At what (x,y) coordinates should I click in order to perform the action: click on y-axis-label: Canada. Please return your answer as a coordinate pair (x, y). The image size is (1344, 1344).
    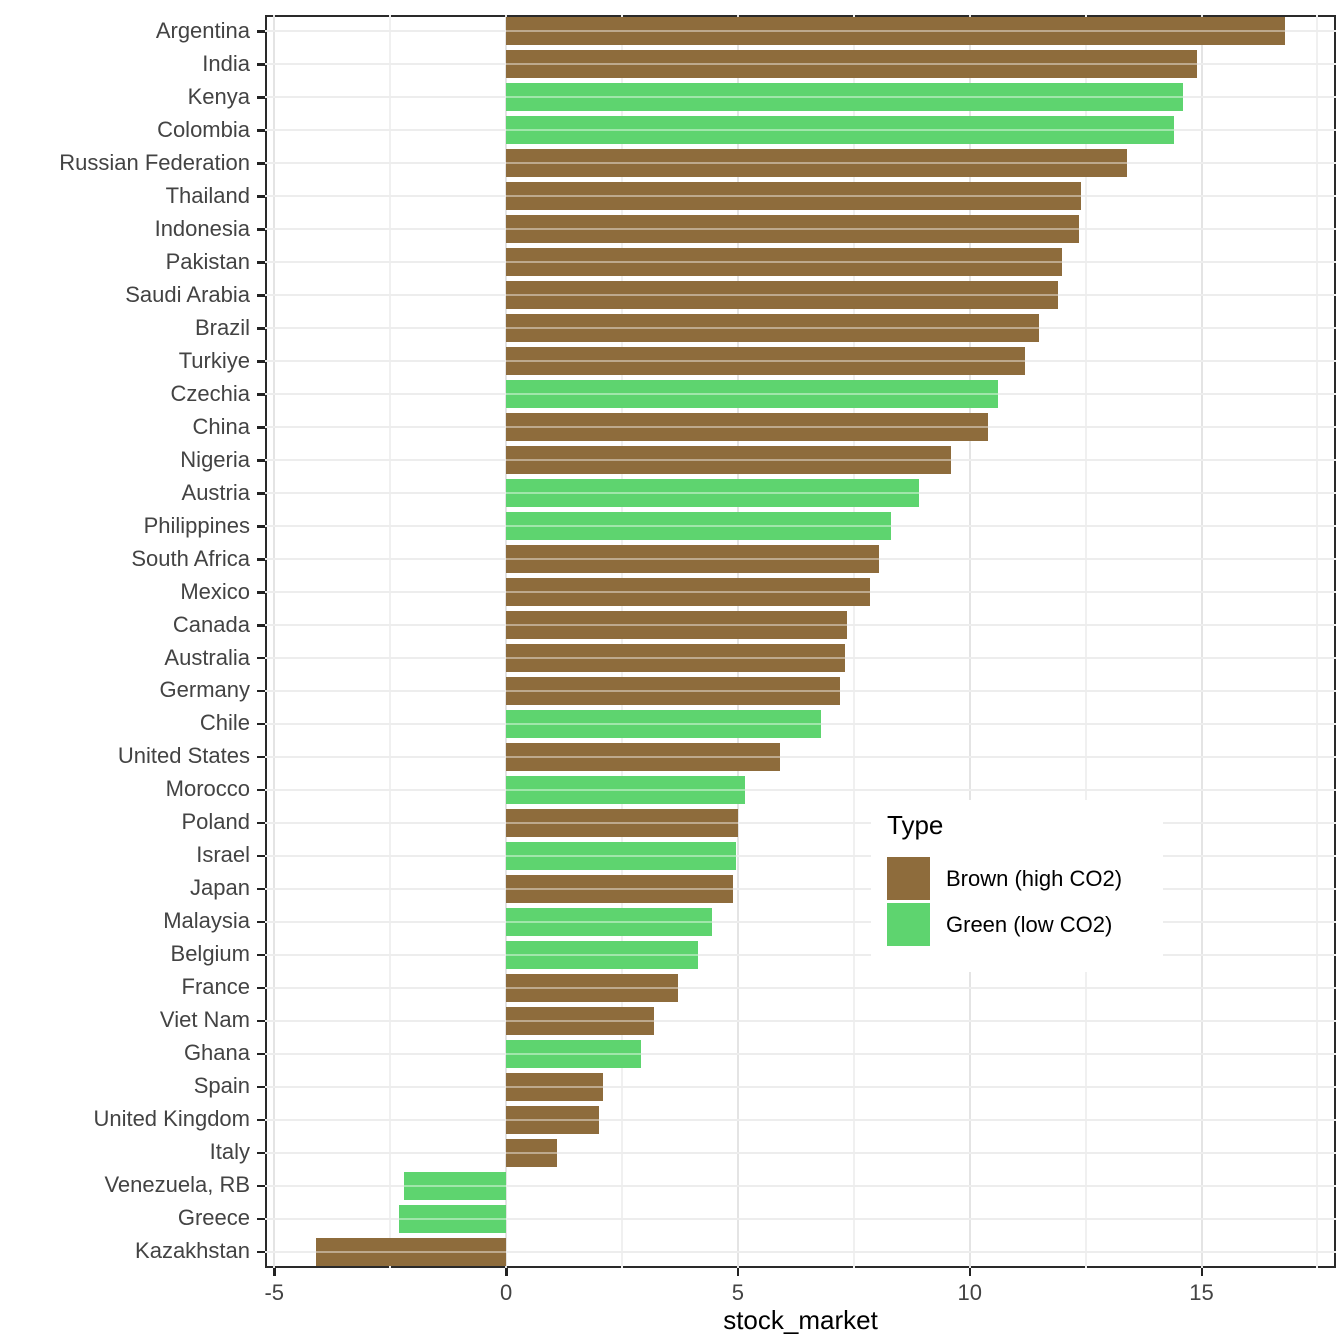
    Looking at the image, I should click on (211, 624).